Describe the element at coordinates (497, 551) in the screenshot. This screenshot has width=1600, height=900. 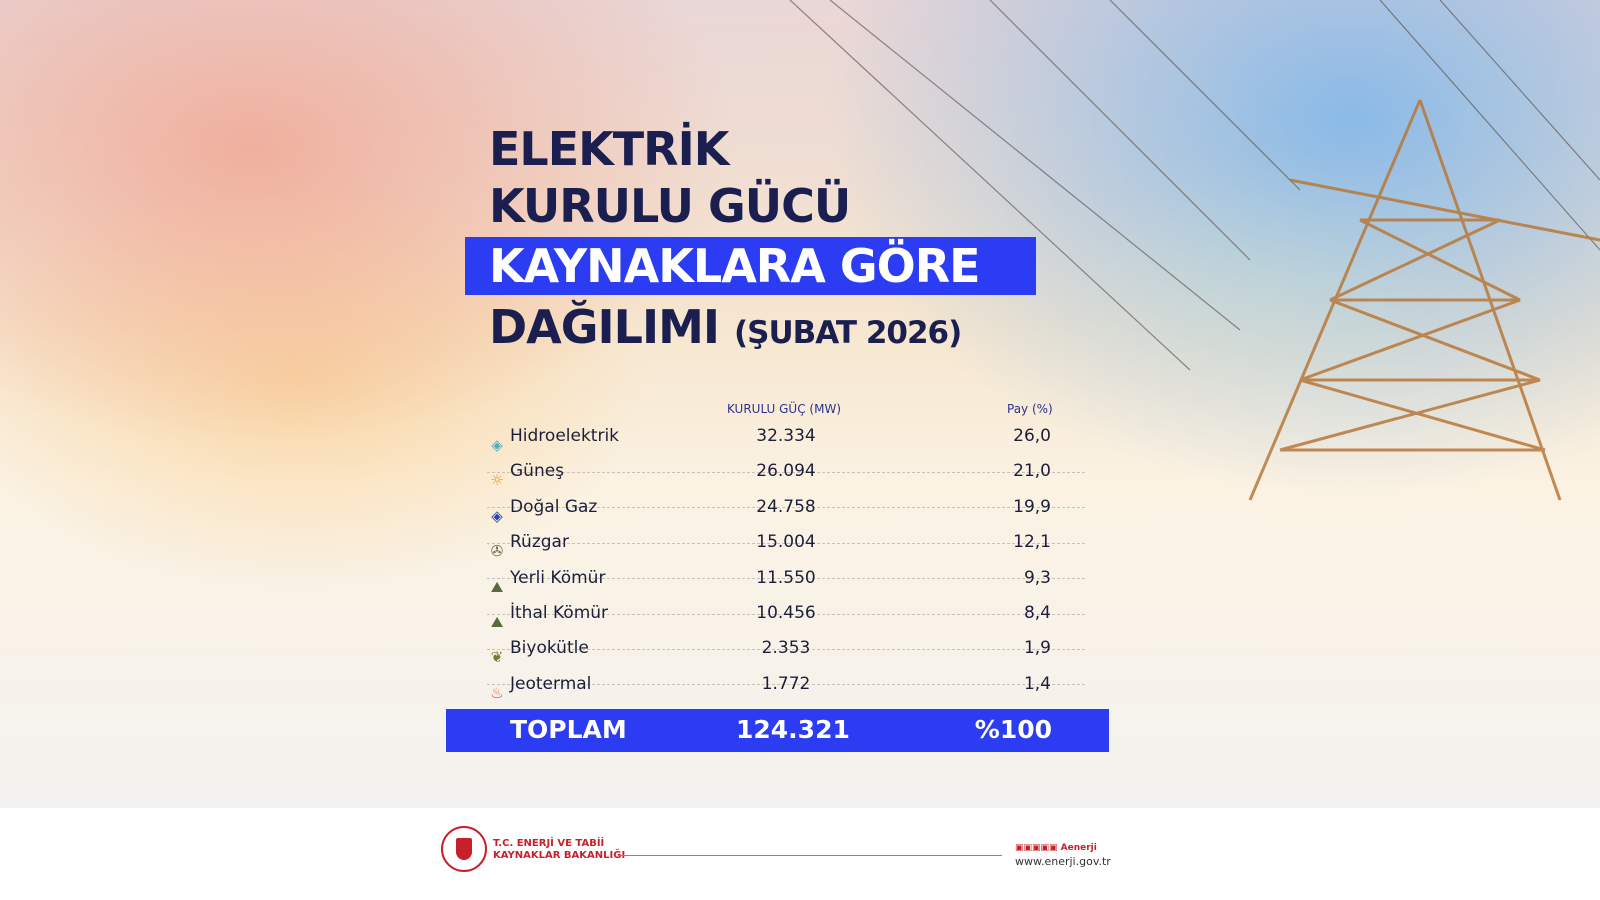
I see `wind-turbine-icon: ✇` at that location.